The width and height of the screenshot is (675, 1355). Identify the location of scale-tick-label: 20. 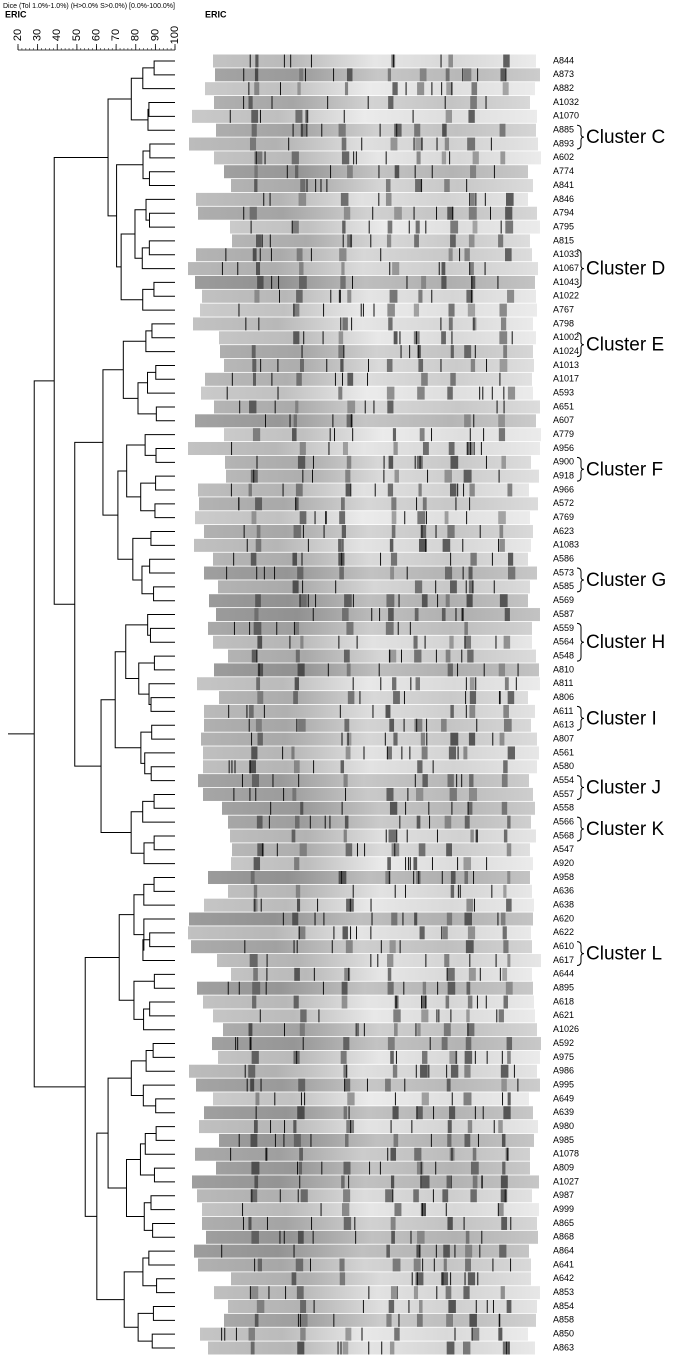
(18, 35).